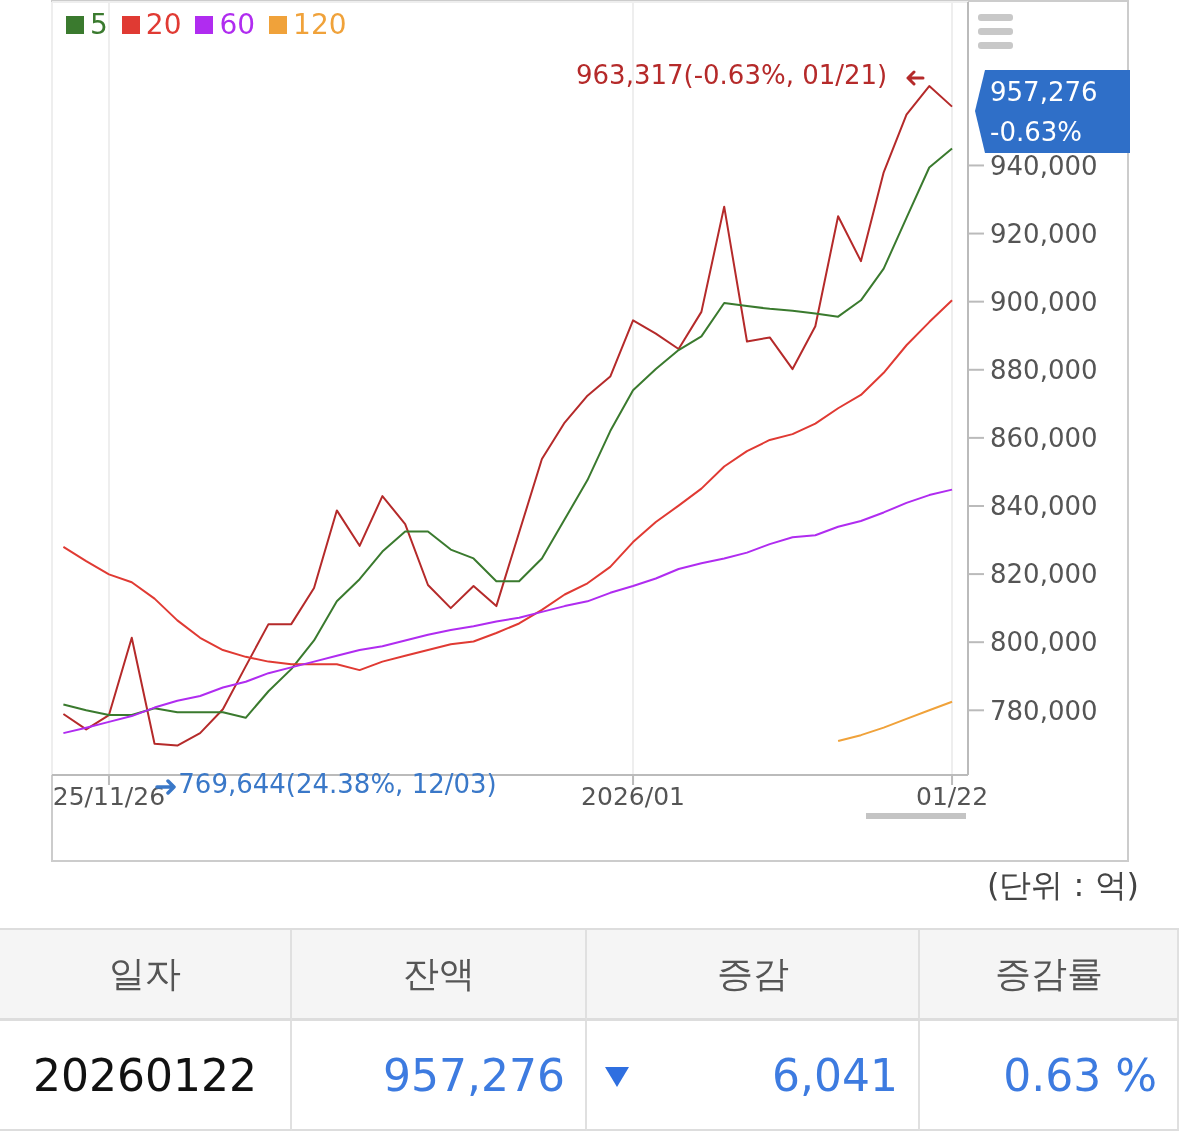 The height and width of the screenshot is (1133, 1179). I want to click on legend-label: 5, so click(98, 24).